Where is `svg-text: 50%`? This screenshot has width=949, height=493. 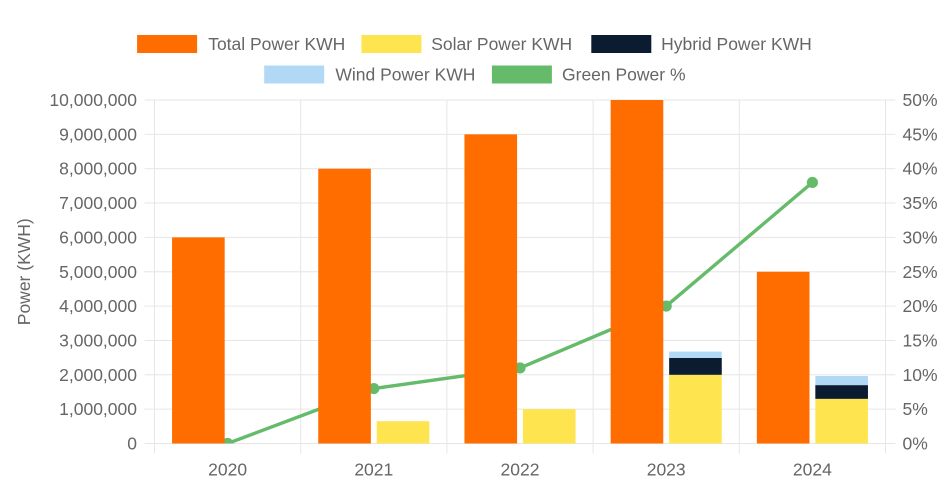
svg-text: 50% is located at coordinates (920, 100).